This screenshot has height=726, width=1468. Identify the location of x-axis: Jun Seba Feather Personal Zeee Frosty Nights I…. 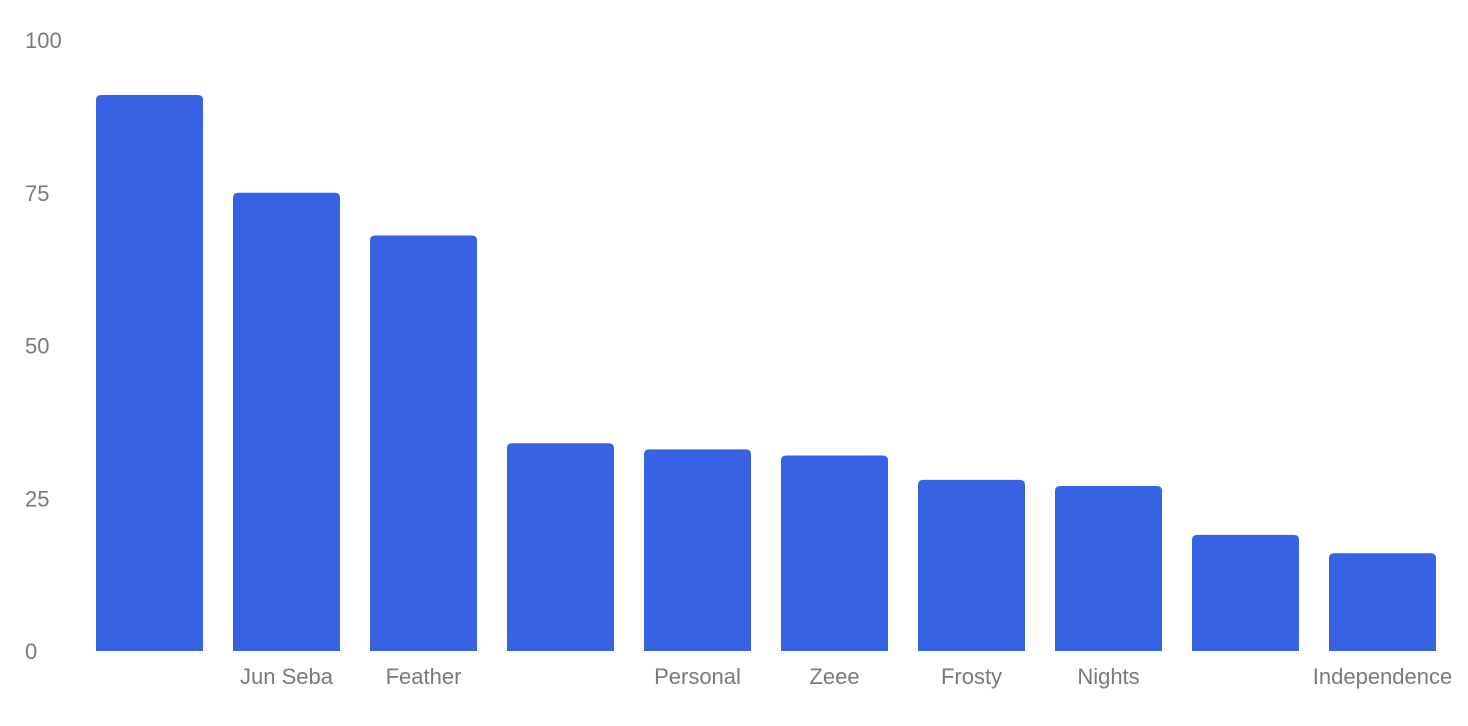
(846, 676).